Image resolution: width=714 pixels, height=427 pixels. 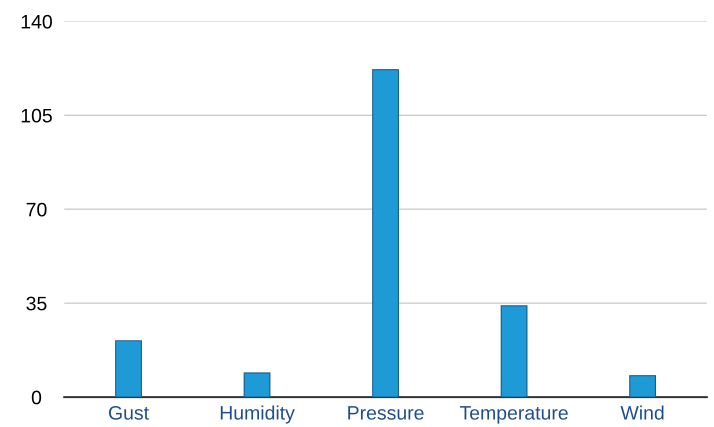 I want to click on x-tick-label: Gust, so click(x=128, y=413).